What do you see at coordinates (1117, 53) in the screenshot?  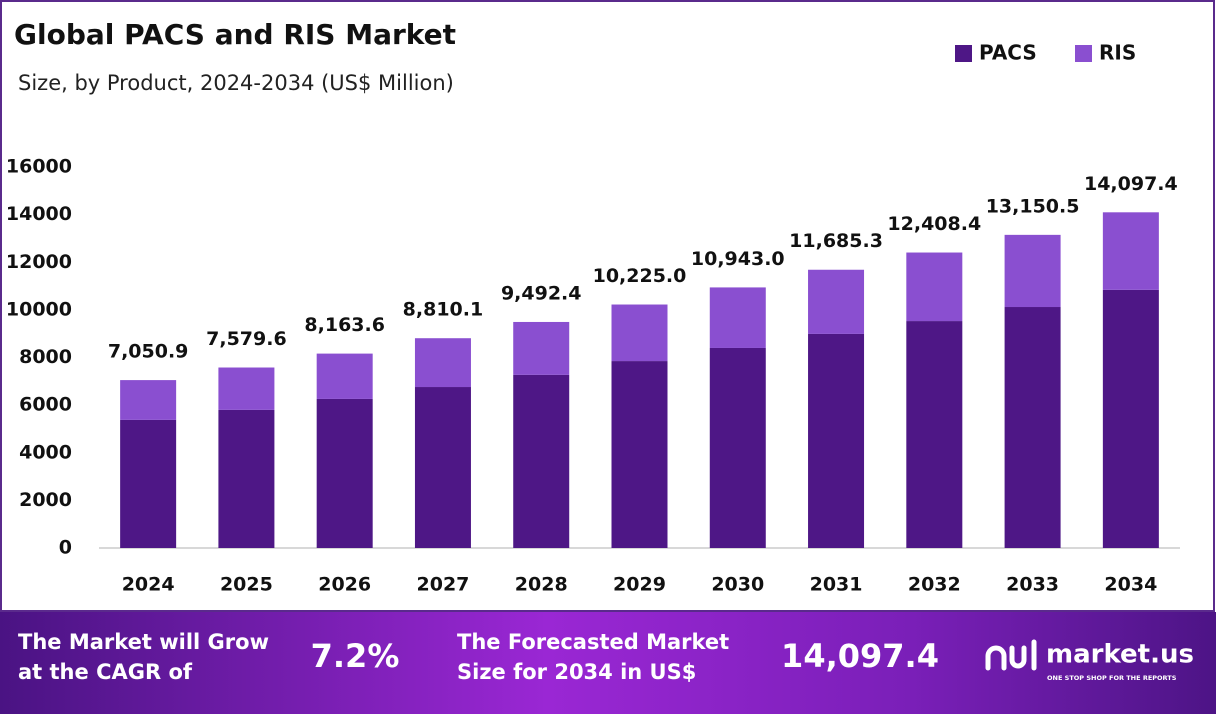 I see `legend-label: RIS` at bounding box center [1117, 53].